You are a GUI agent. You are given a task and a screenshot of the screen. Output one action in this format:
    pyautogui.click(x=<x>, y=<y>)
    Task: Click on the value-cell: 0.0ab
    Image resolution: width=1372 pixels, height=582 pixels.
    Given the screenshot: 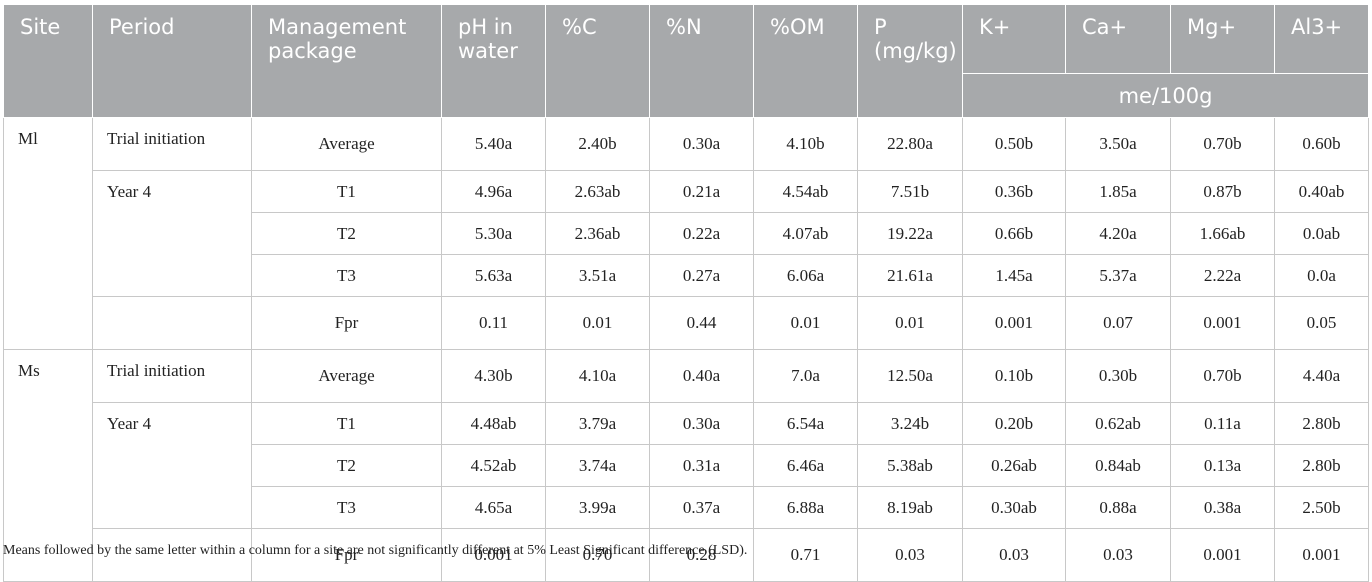 What is the action you would take?
    pyautogui.click(x=1321, y=233)
    